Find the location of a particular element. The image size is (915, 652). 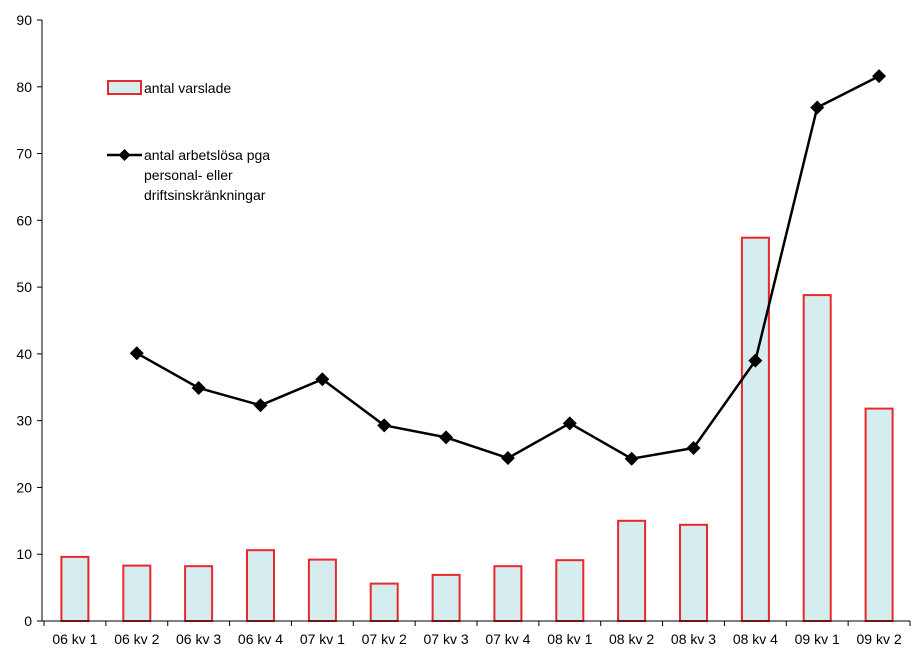

x-tick-label-2: 06 kv 3 is located at coordinates (198, 639).